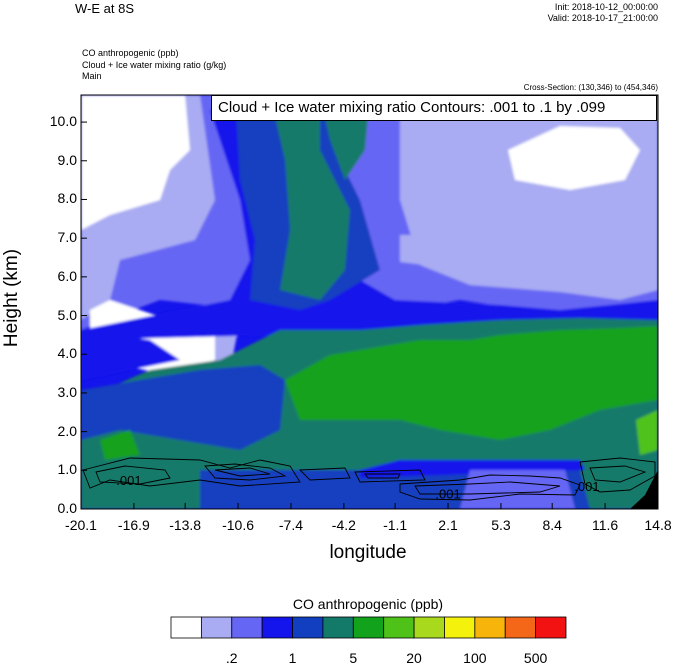 The height and width of the screenshot is (667, 674). Describe the element at coordinates (81, 525) in the screenshot. I see `x-tick-label: -20.1` at that location.